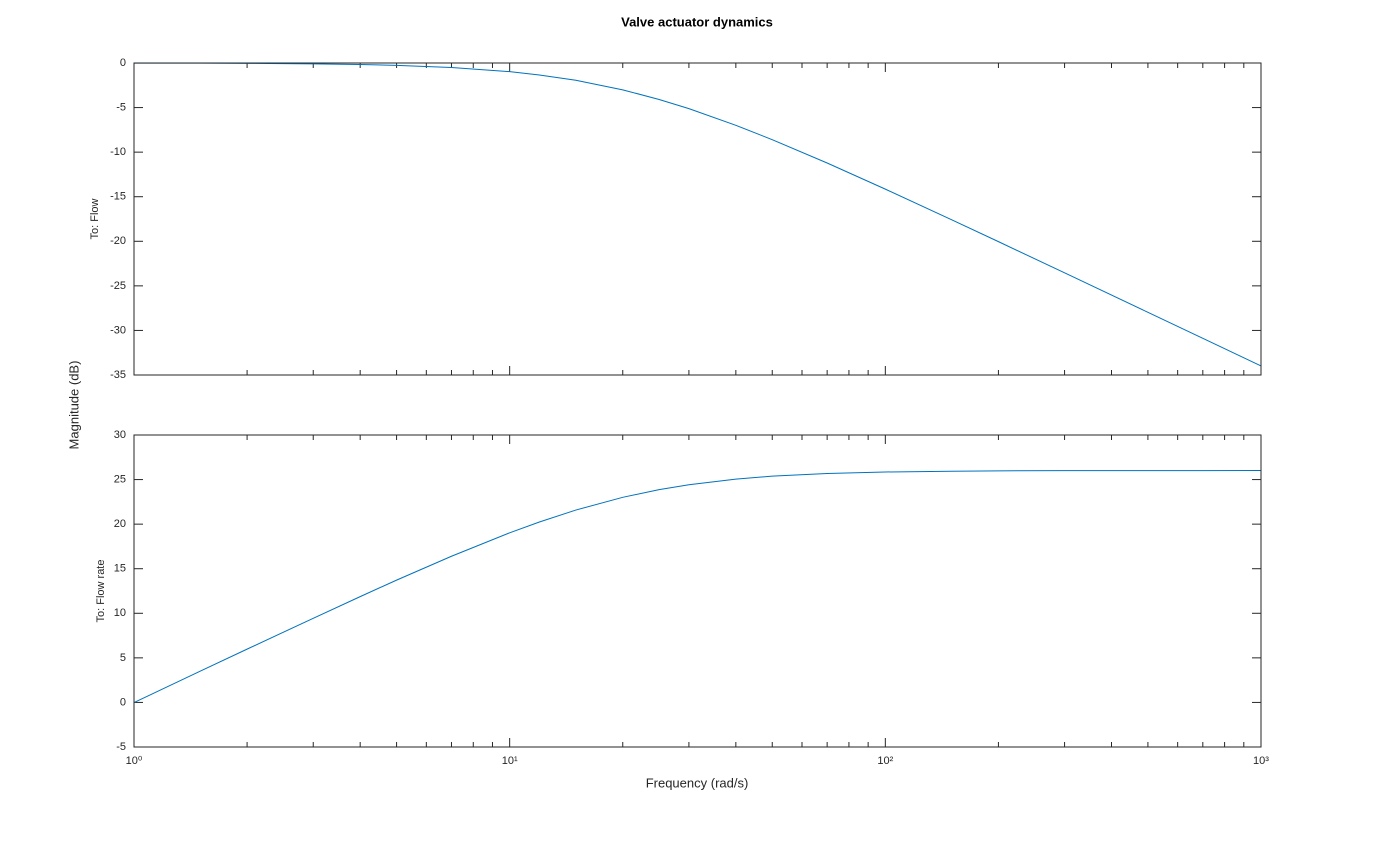 The height and width of the screenshot is (845, 1394). I want to click on y-tick-label: -30, so click(118, 330).